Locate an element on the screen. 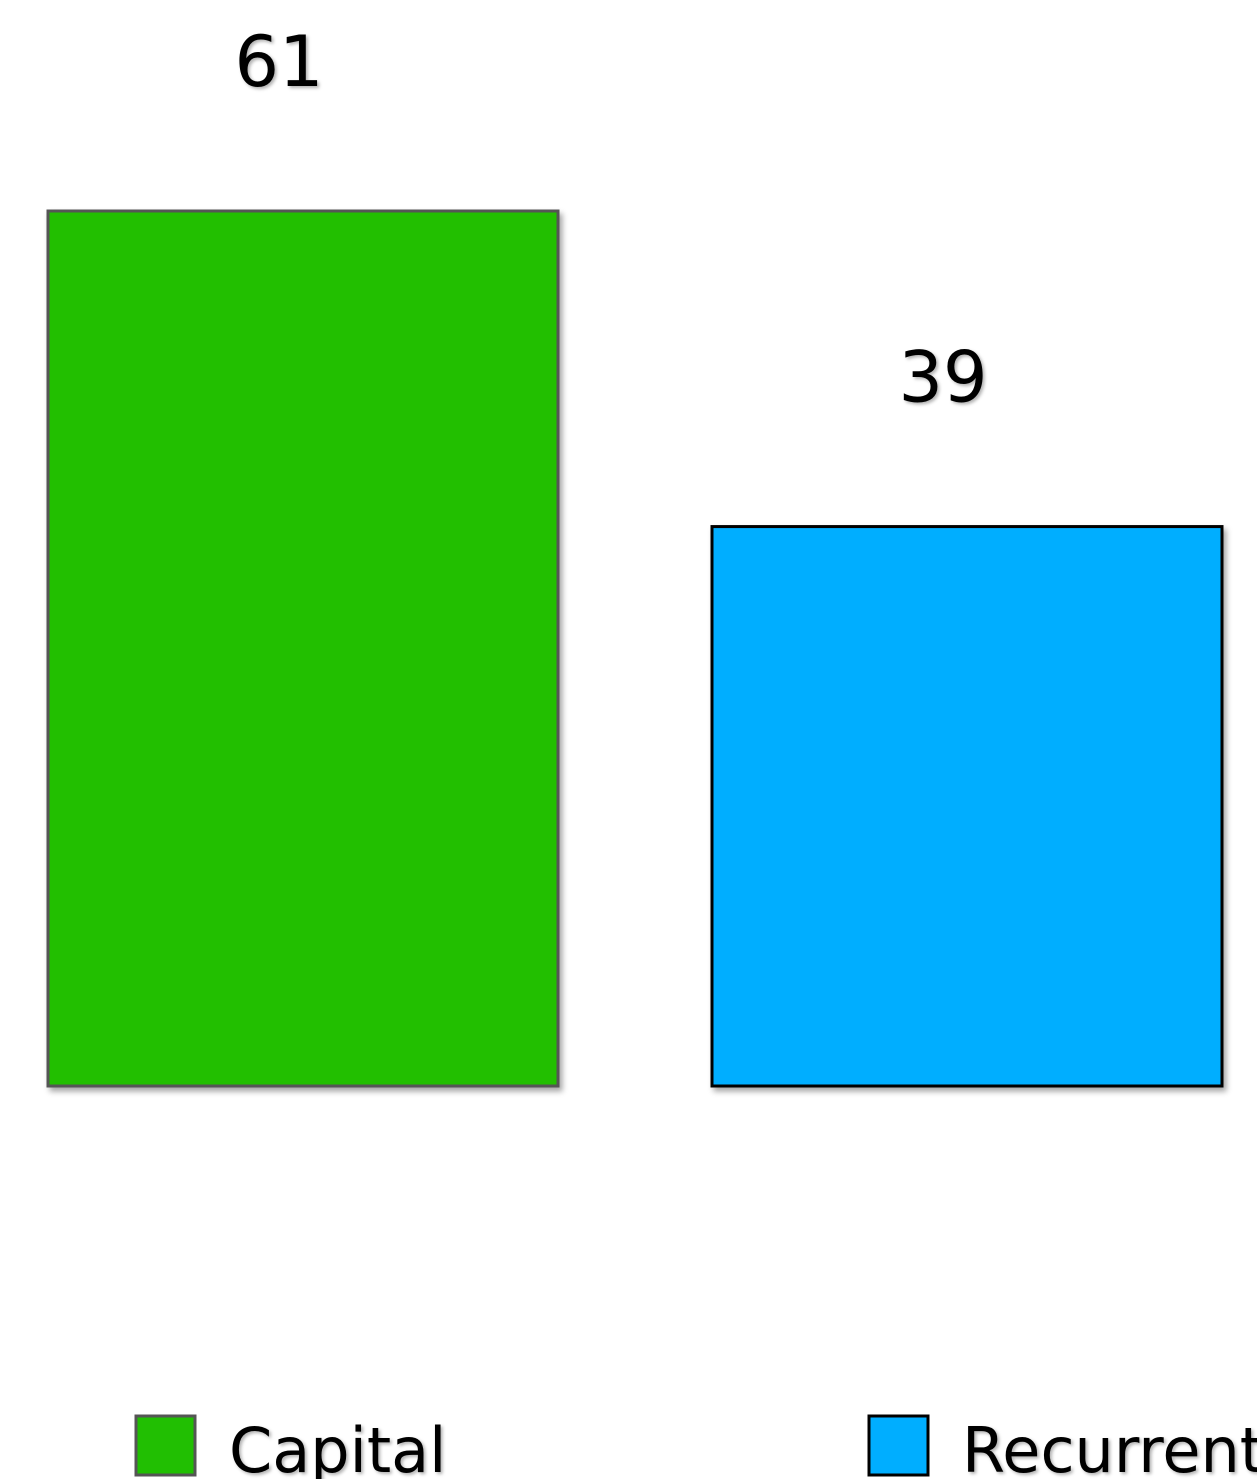  data-label-capital: 61 is located at coordinates (278, 62).